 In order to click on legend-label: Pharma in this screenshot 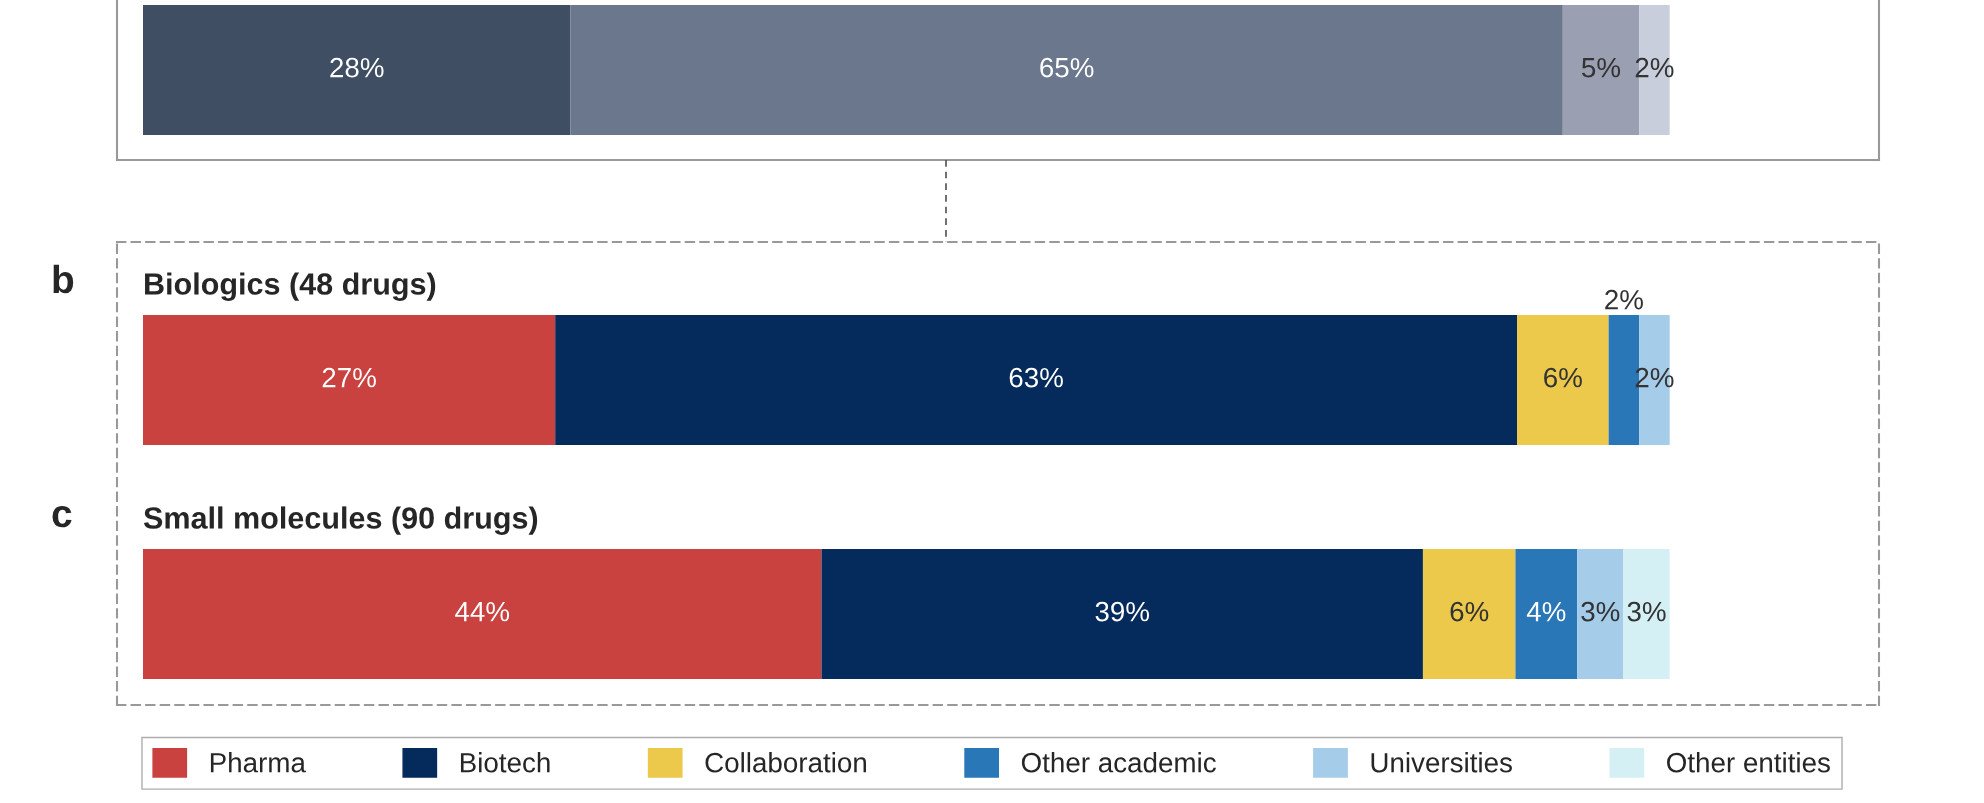, I will do `click(258, 762)`.